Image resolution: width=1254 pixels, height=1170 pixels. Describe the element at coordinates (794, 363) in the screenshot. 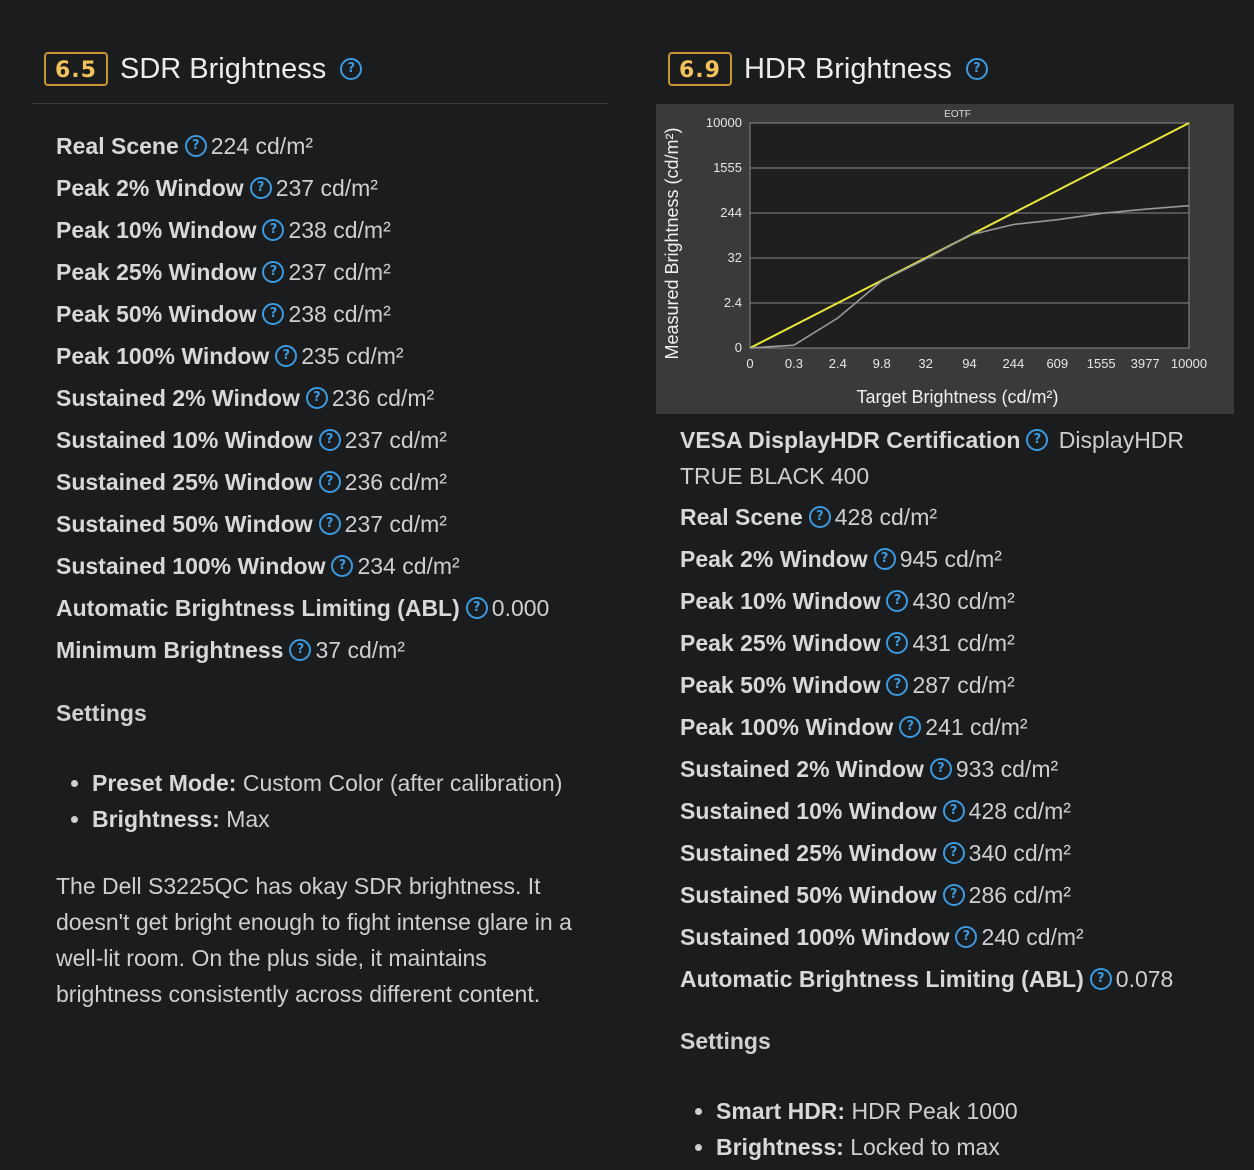

I see `x-tick-label: 0.3` at that location.